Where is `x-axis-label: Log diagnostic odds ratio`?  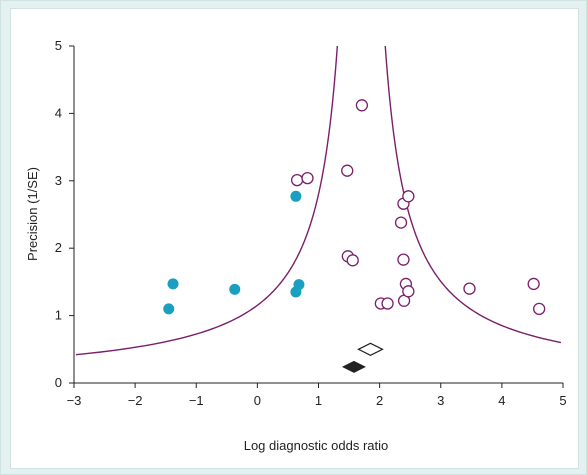
x-axis-label: Log diagnostic odds ratio is located at coordinates (316, 445).